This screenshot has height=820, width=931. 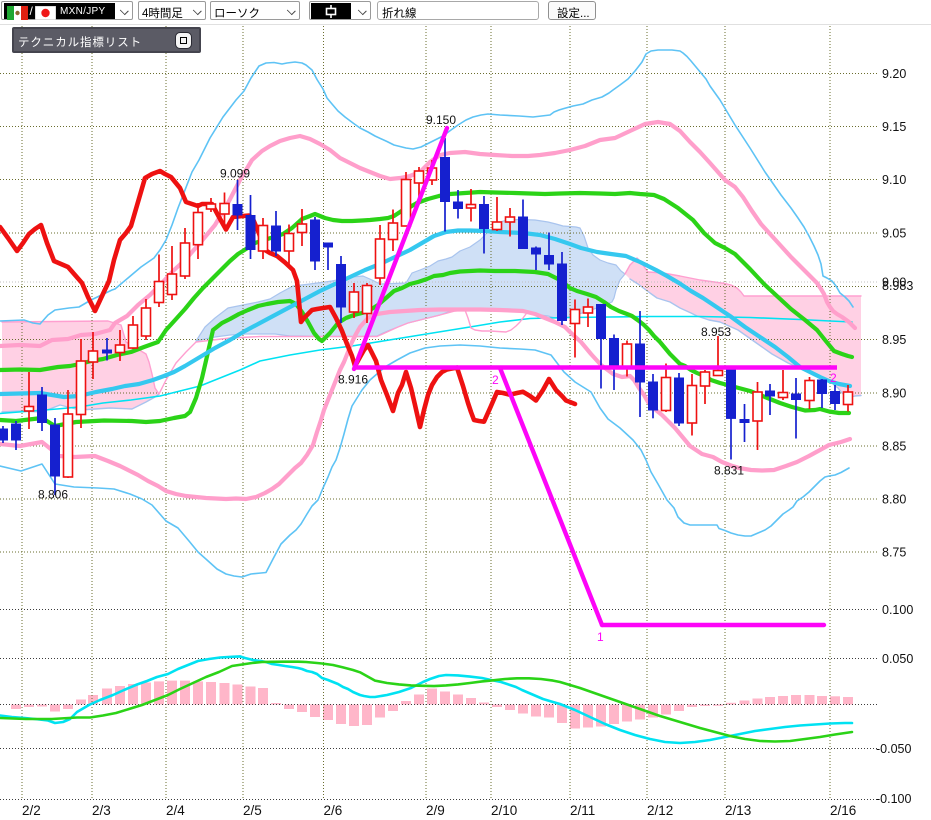 What do you see at coordinates (235, 174) in the screenshot?
I see `svg-text: 9.099` at bounding box center [235, 174].